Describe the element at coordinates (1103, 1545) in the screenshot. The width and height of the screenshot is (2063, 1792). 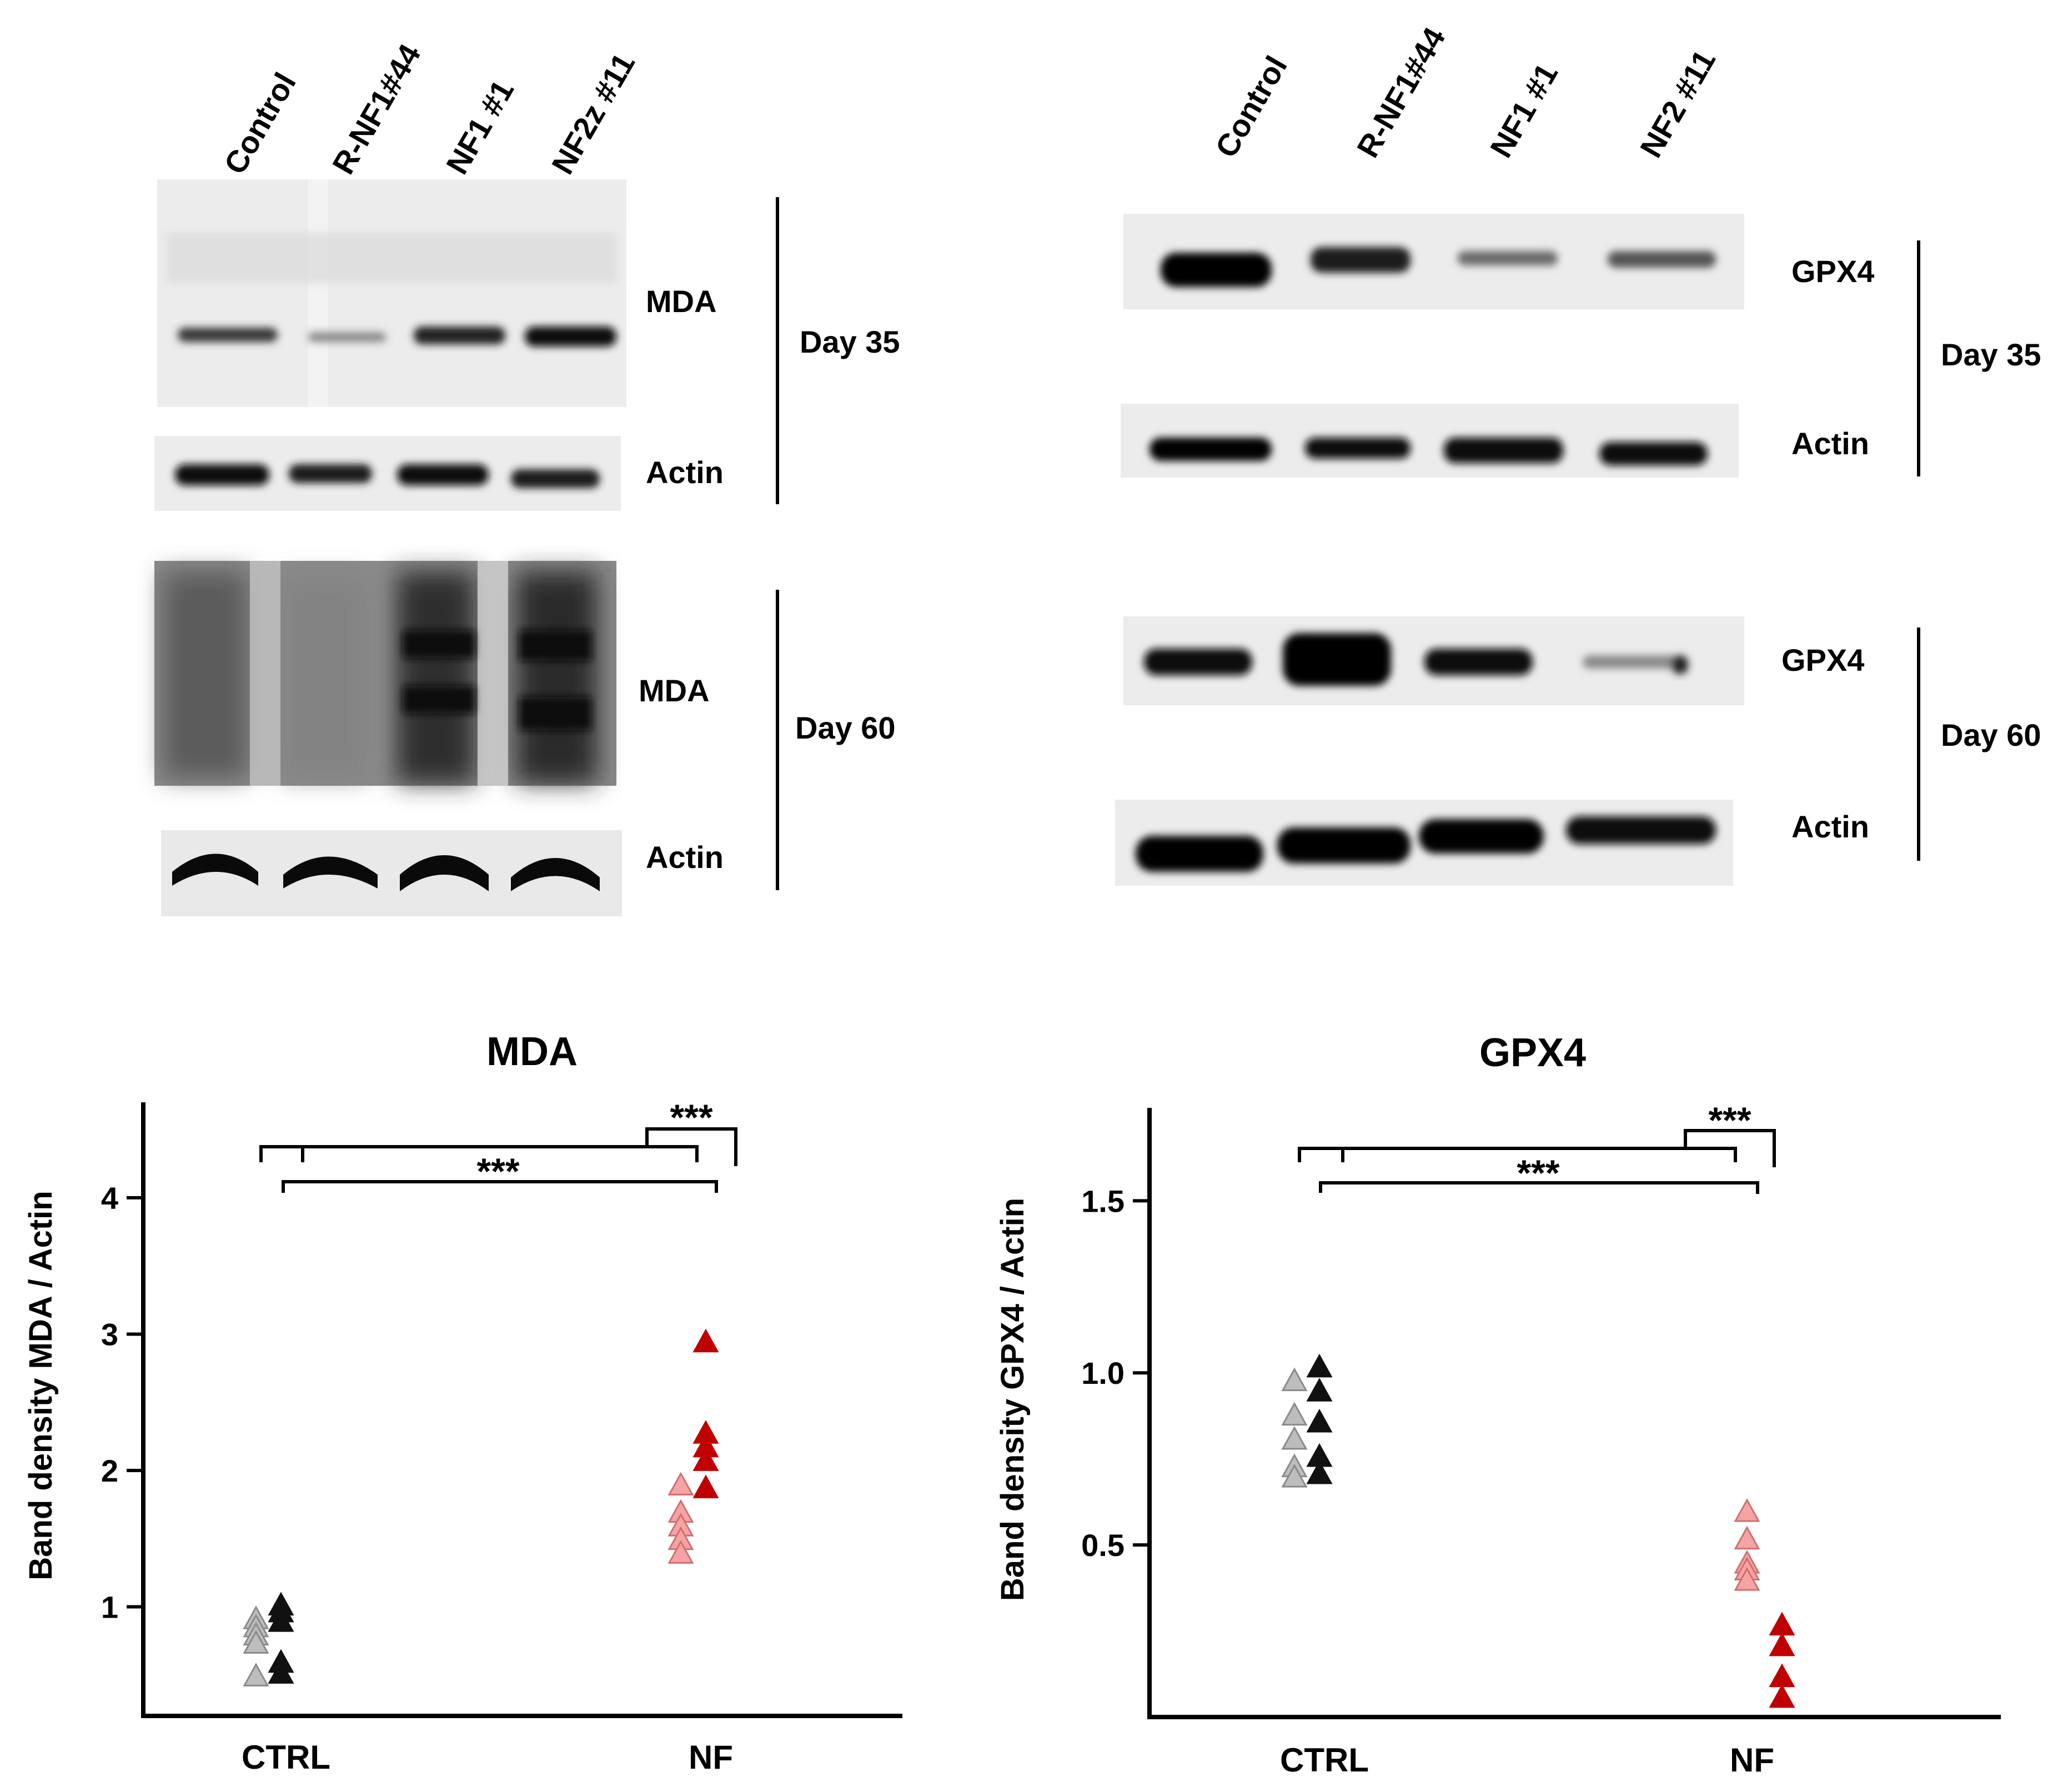
I see `y-tick-label: 0.5` at that location.